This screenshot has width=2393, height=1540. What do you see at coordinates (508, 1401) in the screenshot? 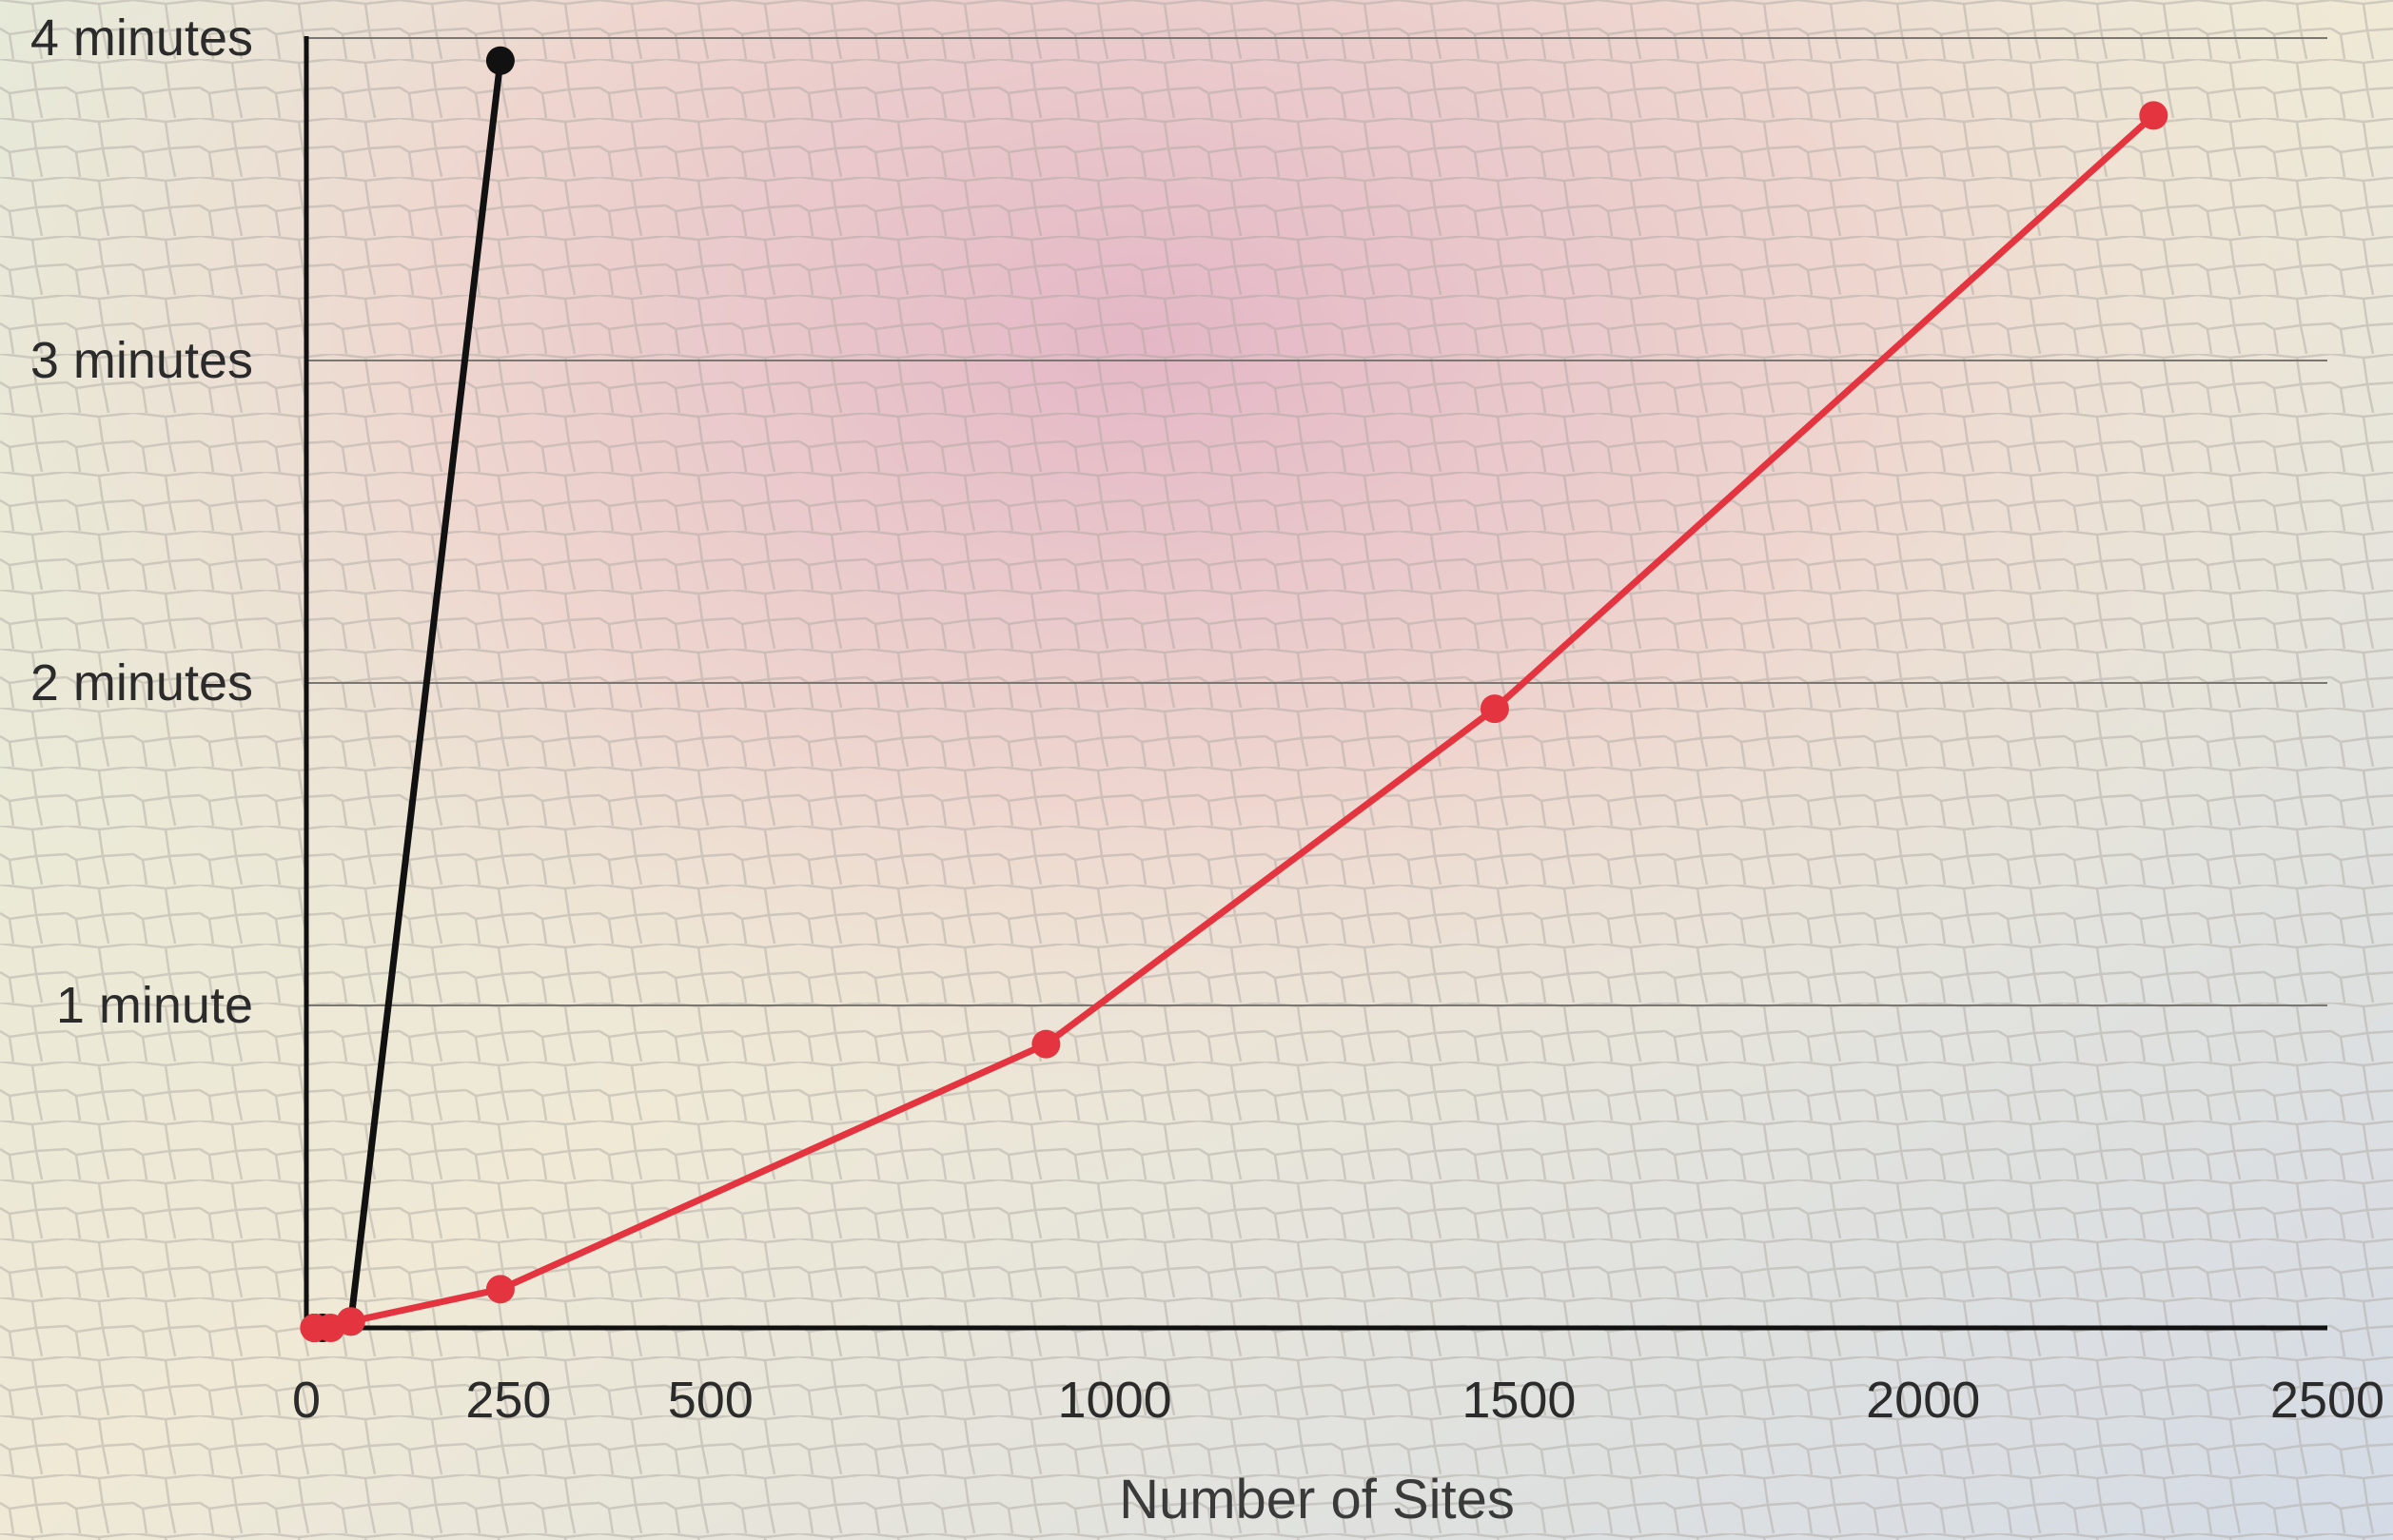
I see `x-tick-label: 250` at bounding box center [508, 1401].